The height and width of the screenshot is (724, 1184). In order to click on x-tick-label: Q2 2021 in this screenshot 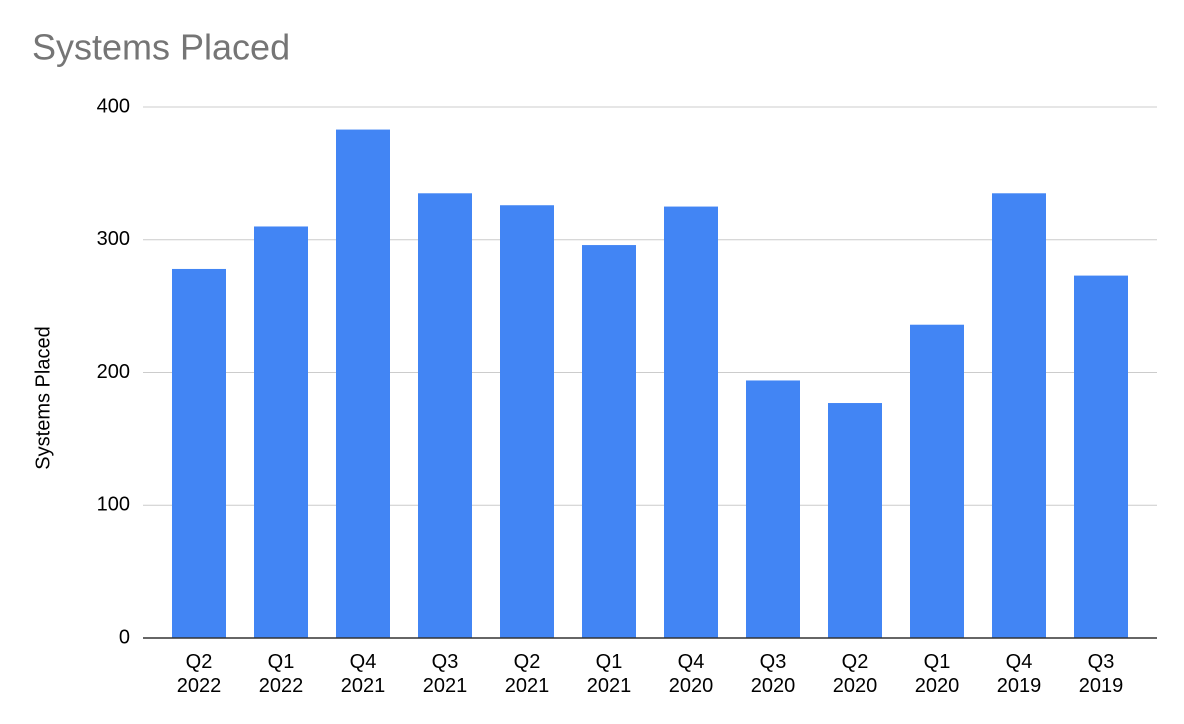, I will do `click(527, 674)`.